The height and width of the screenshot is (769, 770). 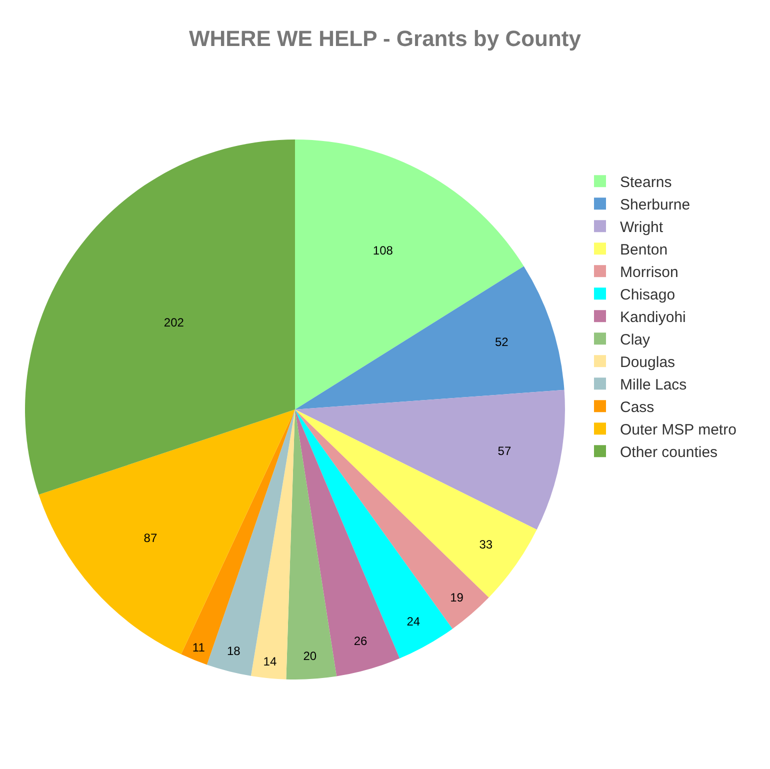 I want to click on data-label: 87, so click(x=151, y=538).